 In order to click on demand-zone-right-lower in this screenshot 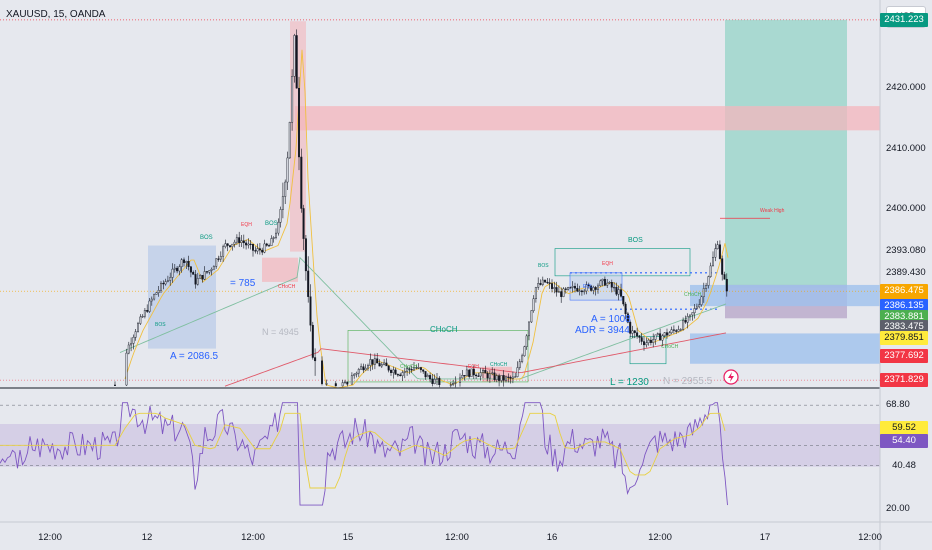, I will do `click(785, 348)`.